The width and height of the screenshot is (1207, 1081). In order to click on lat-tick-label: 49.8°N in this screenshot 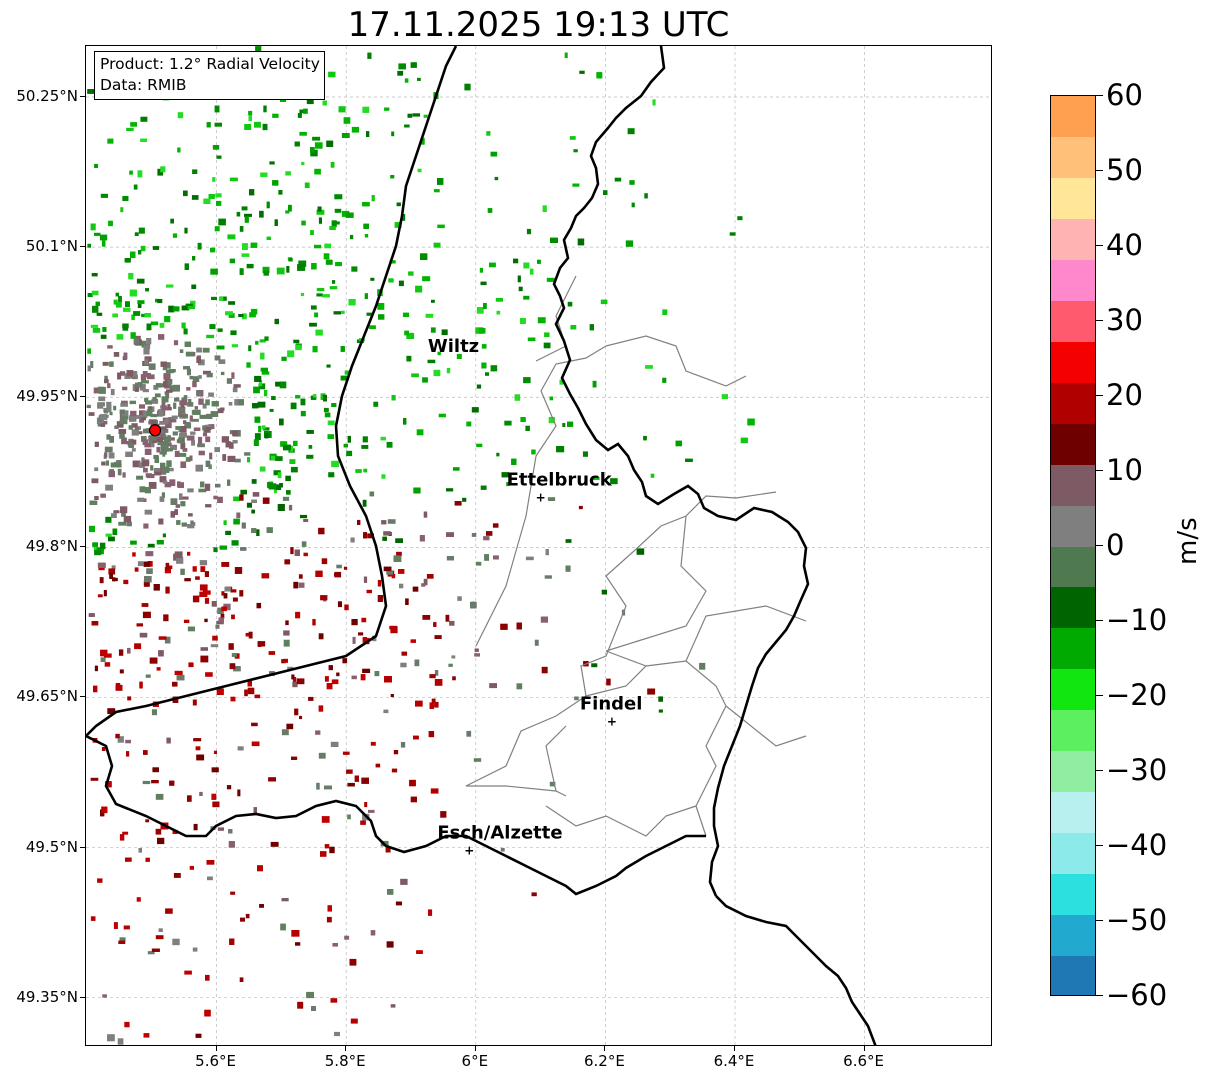, I will do `click(51, 546)`.